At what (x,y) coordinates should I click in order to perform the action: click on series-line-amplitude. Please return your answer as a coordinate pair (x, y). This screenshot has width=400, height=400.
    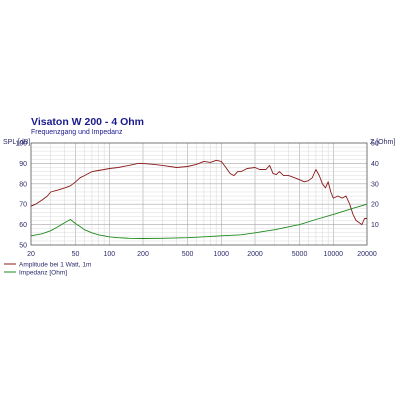
    Looking at the image, I should click on (198, 192).